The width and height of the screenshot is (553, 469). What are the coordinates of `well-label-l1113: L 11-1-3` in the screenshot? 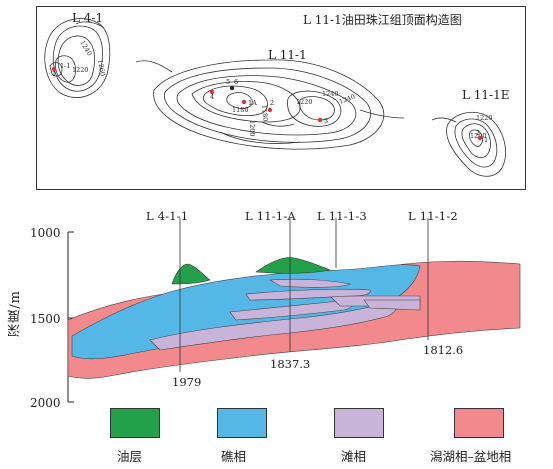 It's located at (342, 216).